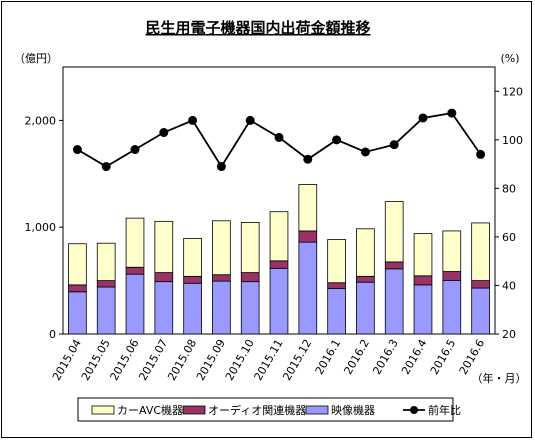 This screenshot has height=441, width=535. What do you see at coordinates (414, 357) in the screenshot?
I see `x-tick-label: 2016.4` at bounding box center [414, 357].